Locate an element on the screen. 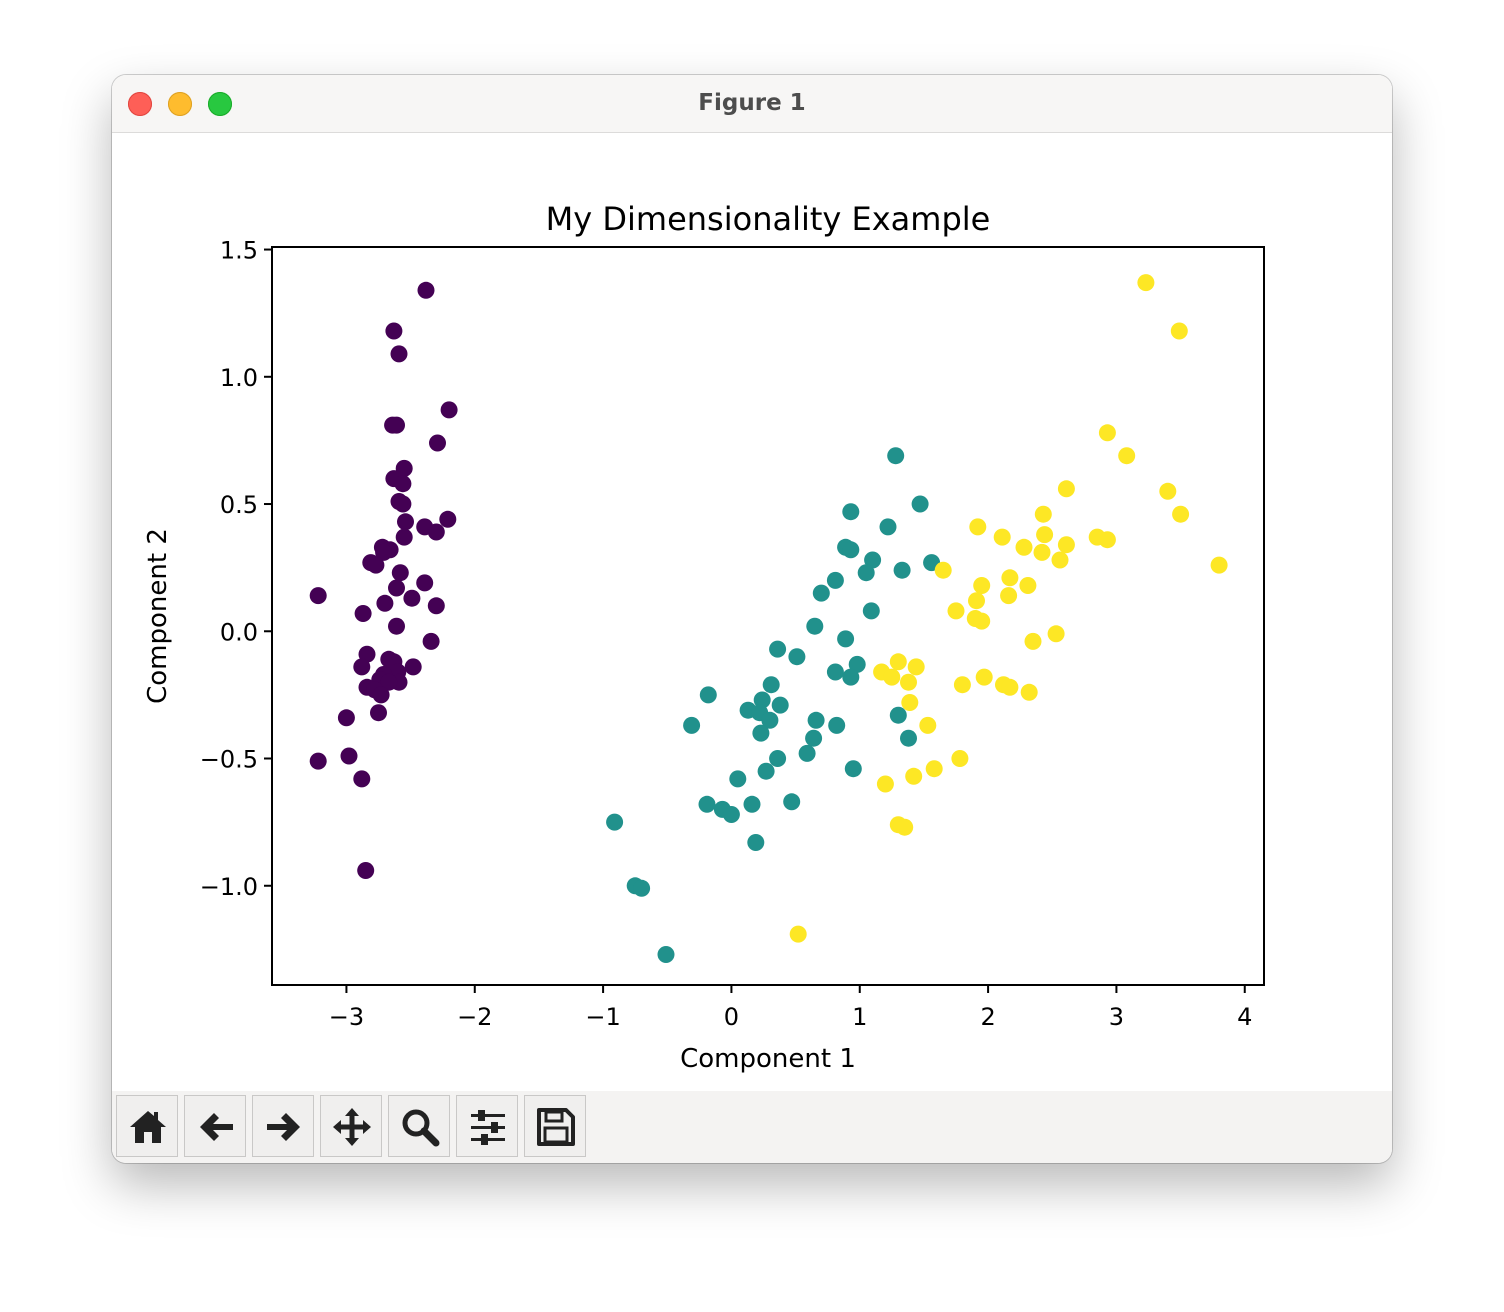 The width and height of the screenshot is (1504, 1312). x-axis-ticks: −3 −2 −1 0 1 2 3 4 is located at coordinates (790, 1008).